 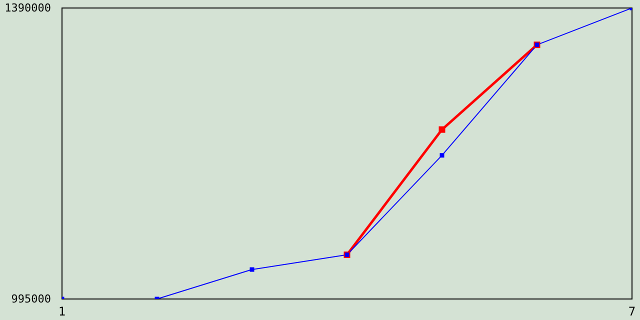 I want to click on y-tick-label: 1390000, so click(x=27, y=8).